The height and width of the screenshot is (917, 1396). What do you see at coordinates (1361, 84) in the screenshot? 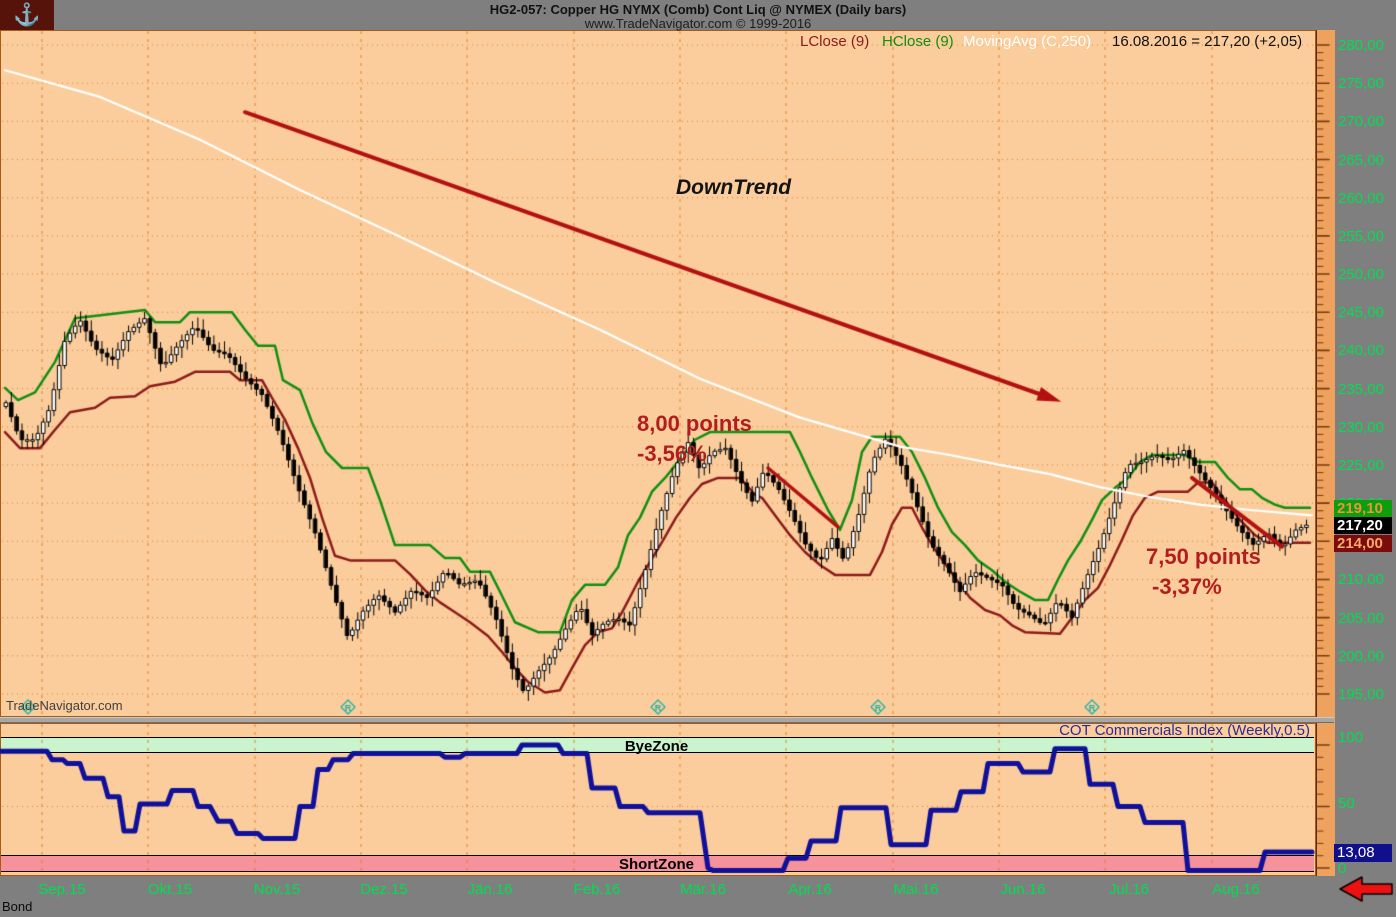
I see `price-axis-label: 275,00` at bounding box center [1361, 84].